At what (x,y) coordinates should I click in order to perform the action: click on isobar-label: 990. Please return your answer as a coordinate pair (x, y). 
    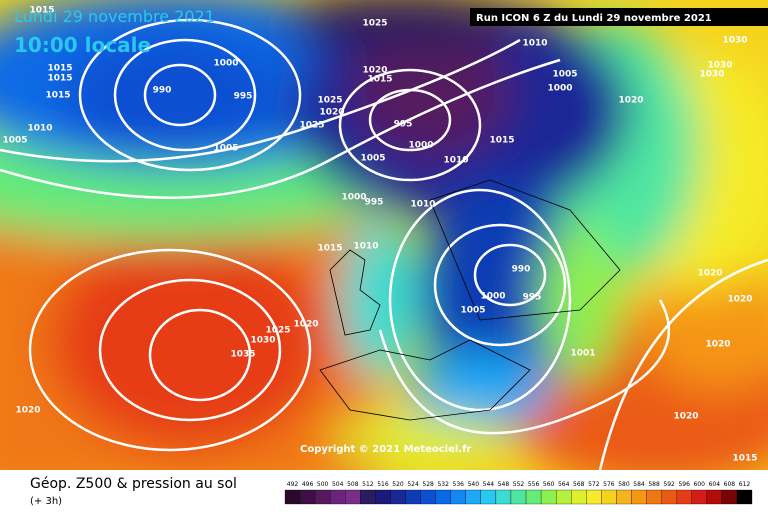
    Looking at the image, I should click on (162, 91).